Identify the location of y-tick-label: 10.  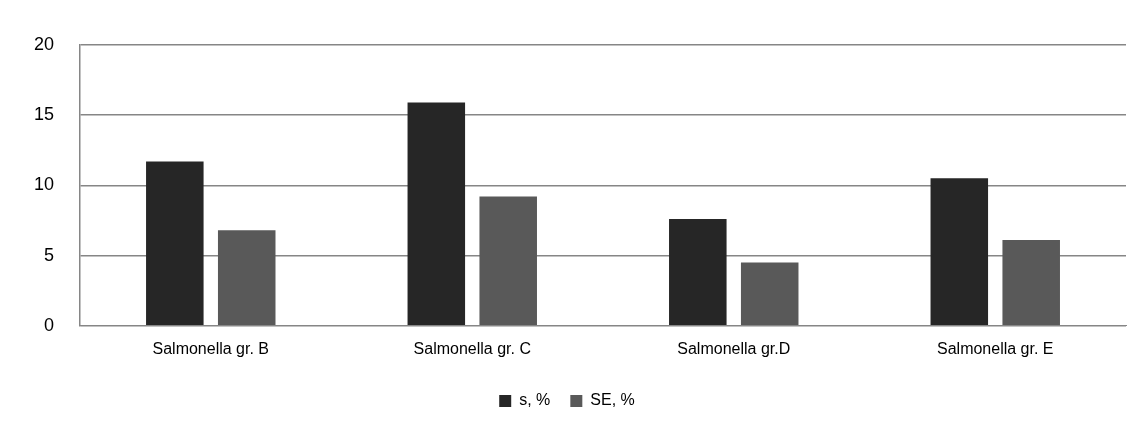
(44, 184).